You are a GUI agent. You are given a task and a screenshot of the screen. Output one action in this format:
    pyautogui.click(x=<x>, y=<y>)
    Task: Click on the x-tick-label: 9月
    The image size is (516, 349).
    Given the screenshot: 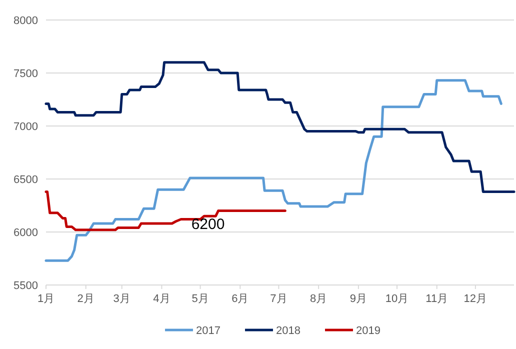 What is the action you would take?
    pyautogui.click(x=358, y=299)
    